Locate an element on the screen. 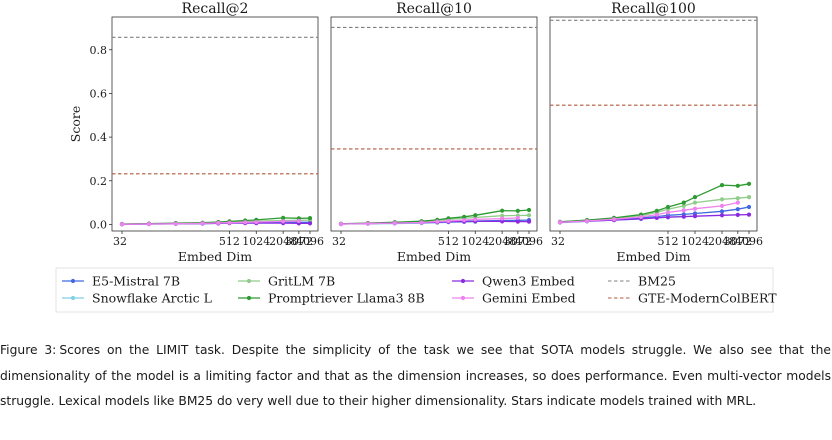  legend-entry-bm25: BM25 is located at coordinates (642, 281).